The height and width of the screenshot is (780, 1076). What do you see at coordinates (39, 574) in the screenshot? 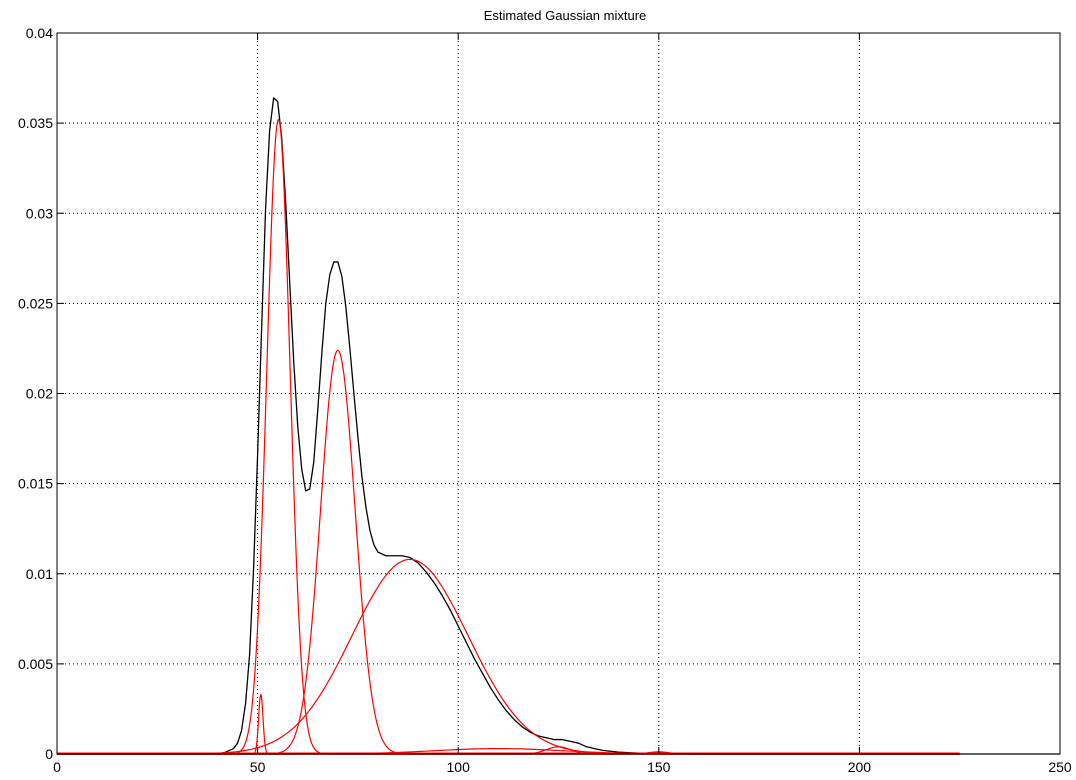
I see `y-tick-label: 0.01` at bounding box center [39, 574].